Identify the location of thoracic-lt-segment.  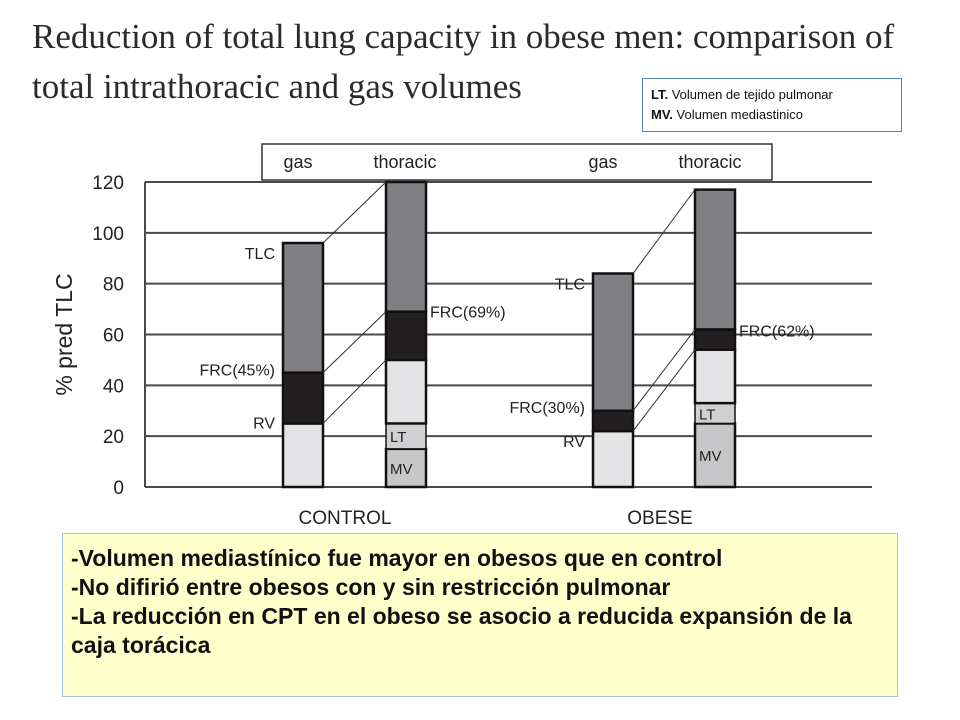
(406, 436).